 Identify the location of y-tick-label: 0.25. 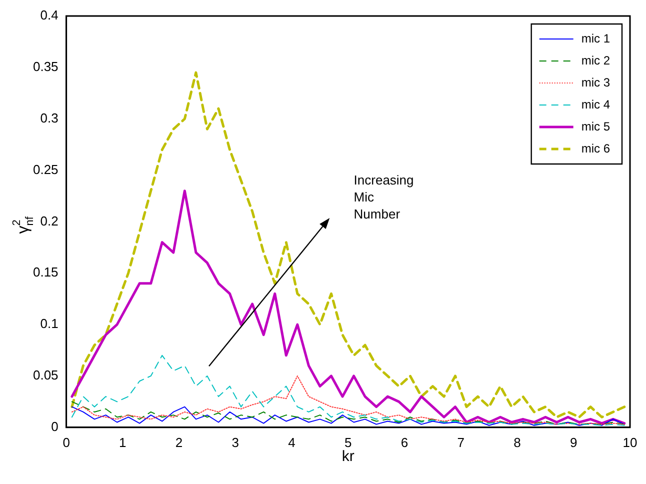
(45, 169).